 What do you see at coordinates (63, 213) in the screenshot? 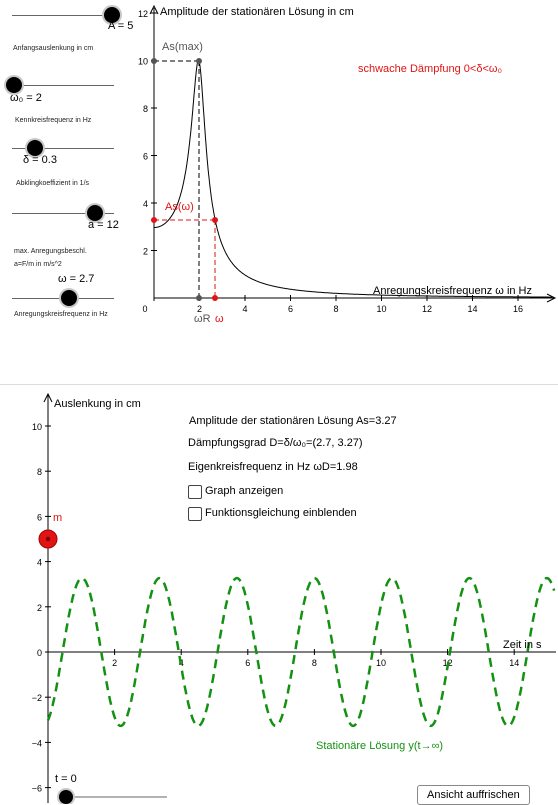
I see `slider-acc-track` at bounding box center [63, 213].